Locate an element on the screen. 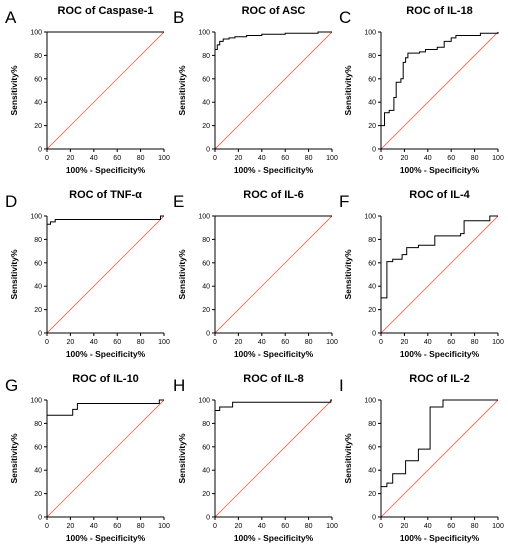 This screenshot has width=508, height=550. panel-a-x-tick-label: 60 is located at coordinates (117, 158).